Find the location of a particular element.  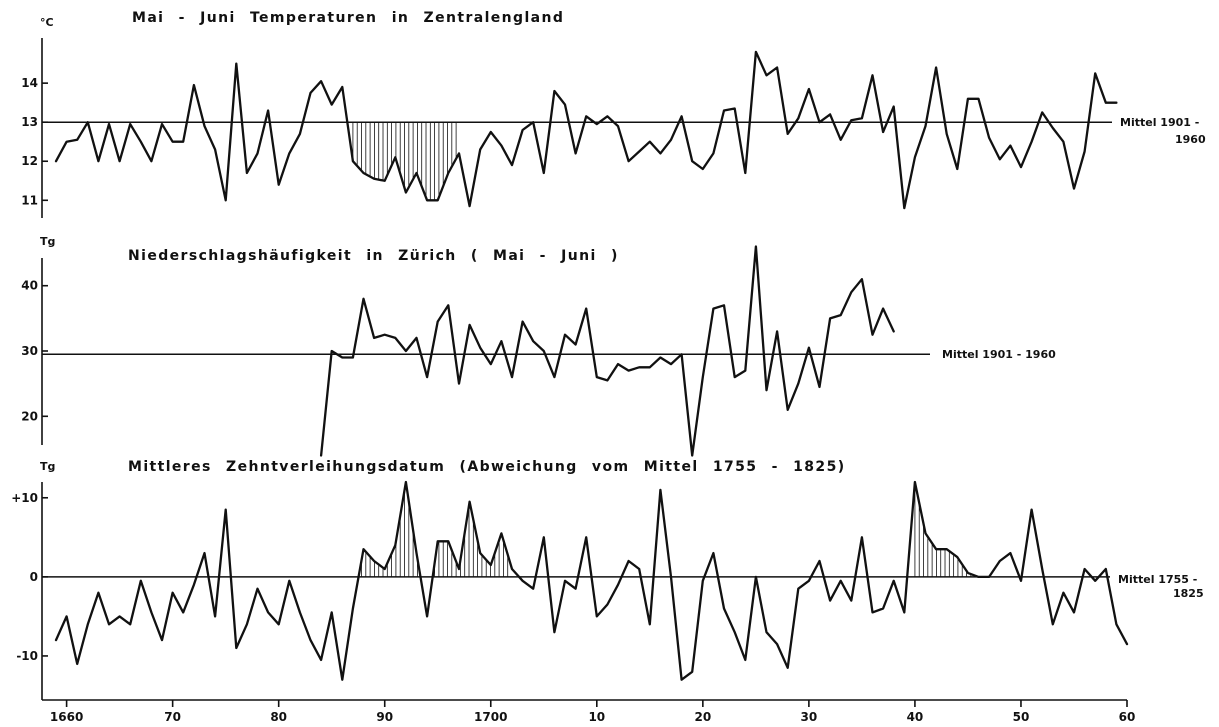

temp-y-tick-label: 11 is located at coordinates (29, 200).